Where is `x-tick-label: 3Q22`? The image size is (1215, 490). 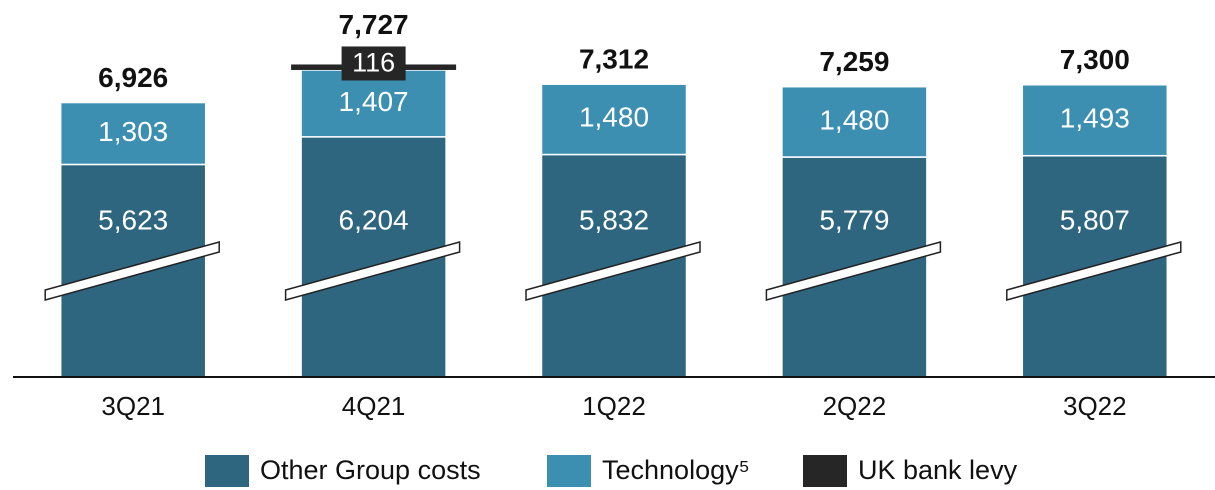 x-tick-label: 3Q22 is located at coordinates (1095, 406).